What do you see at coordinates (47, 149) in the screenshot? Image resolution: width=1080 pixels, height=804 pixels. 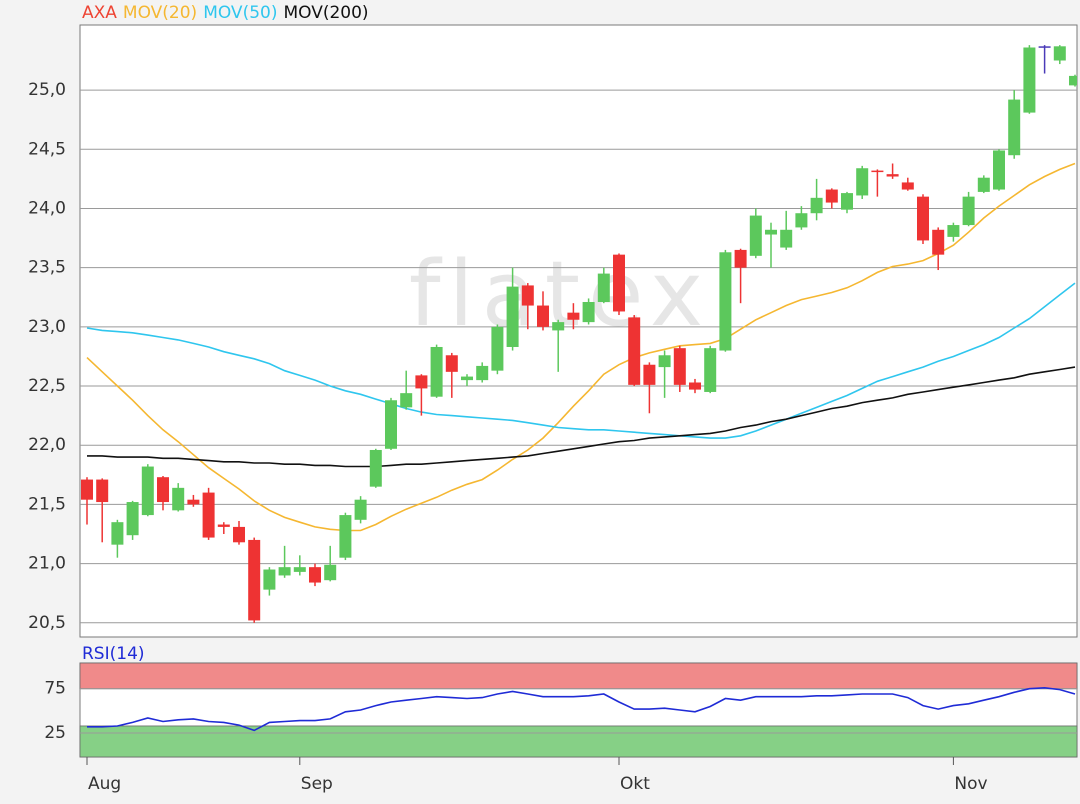 I see `y-tick-label: 24,5` at bounding box center [47, 149].